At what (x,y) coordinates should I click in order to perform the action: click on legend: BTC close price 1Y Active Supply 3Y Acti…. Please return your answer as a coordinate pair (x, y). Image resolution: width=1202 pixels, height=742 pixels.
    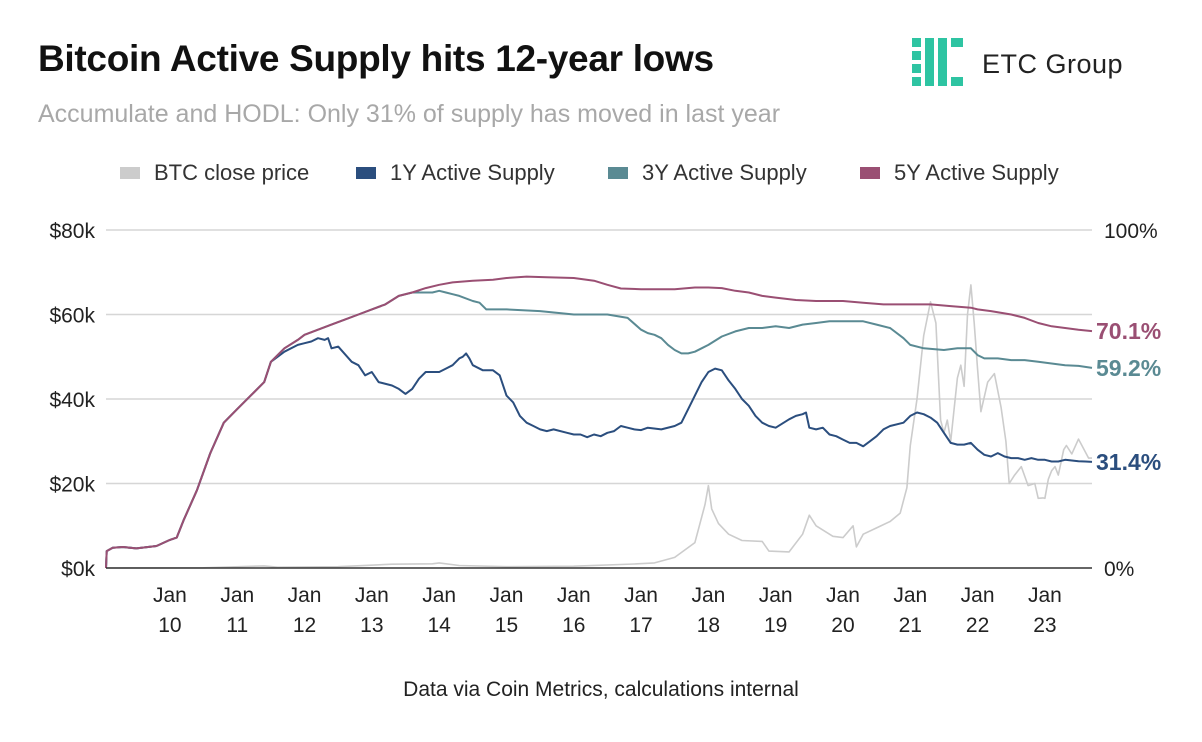
    Looking at the image, I should click on (601, 175).